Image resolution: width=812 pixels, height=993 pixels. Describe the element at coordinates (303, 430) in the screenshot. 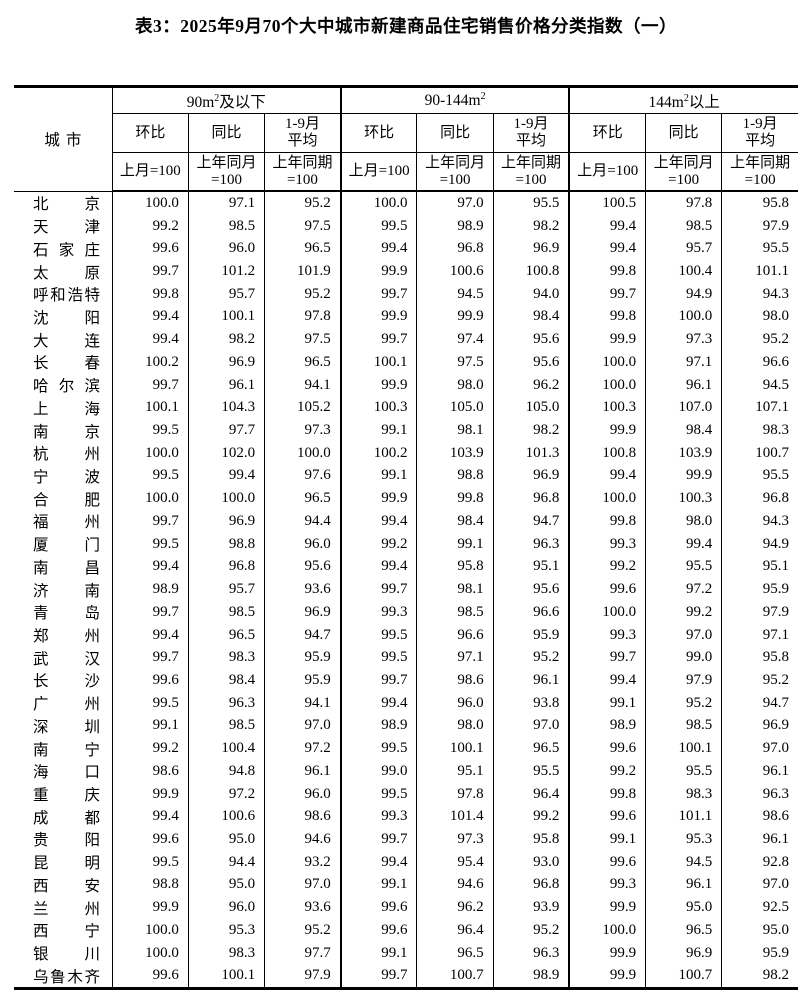

I see `value-cell-avg: 97.3` at that location.